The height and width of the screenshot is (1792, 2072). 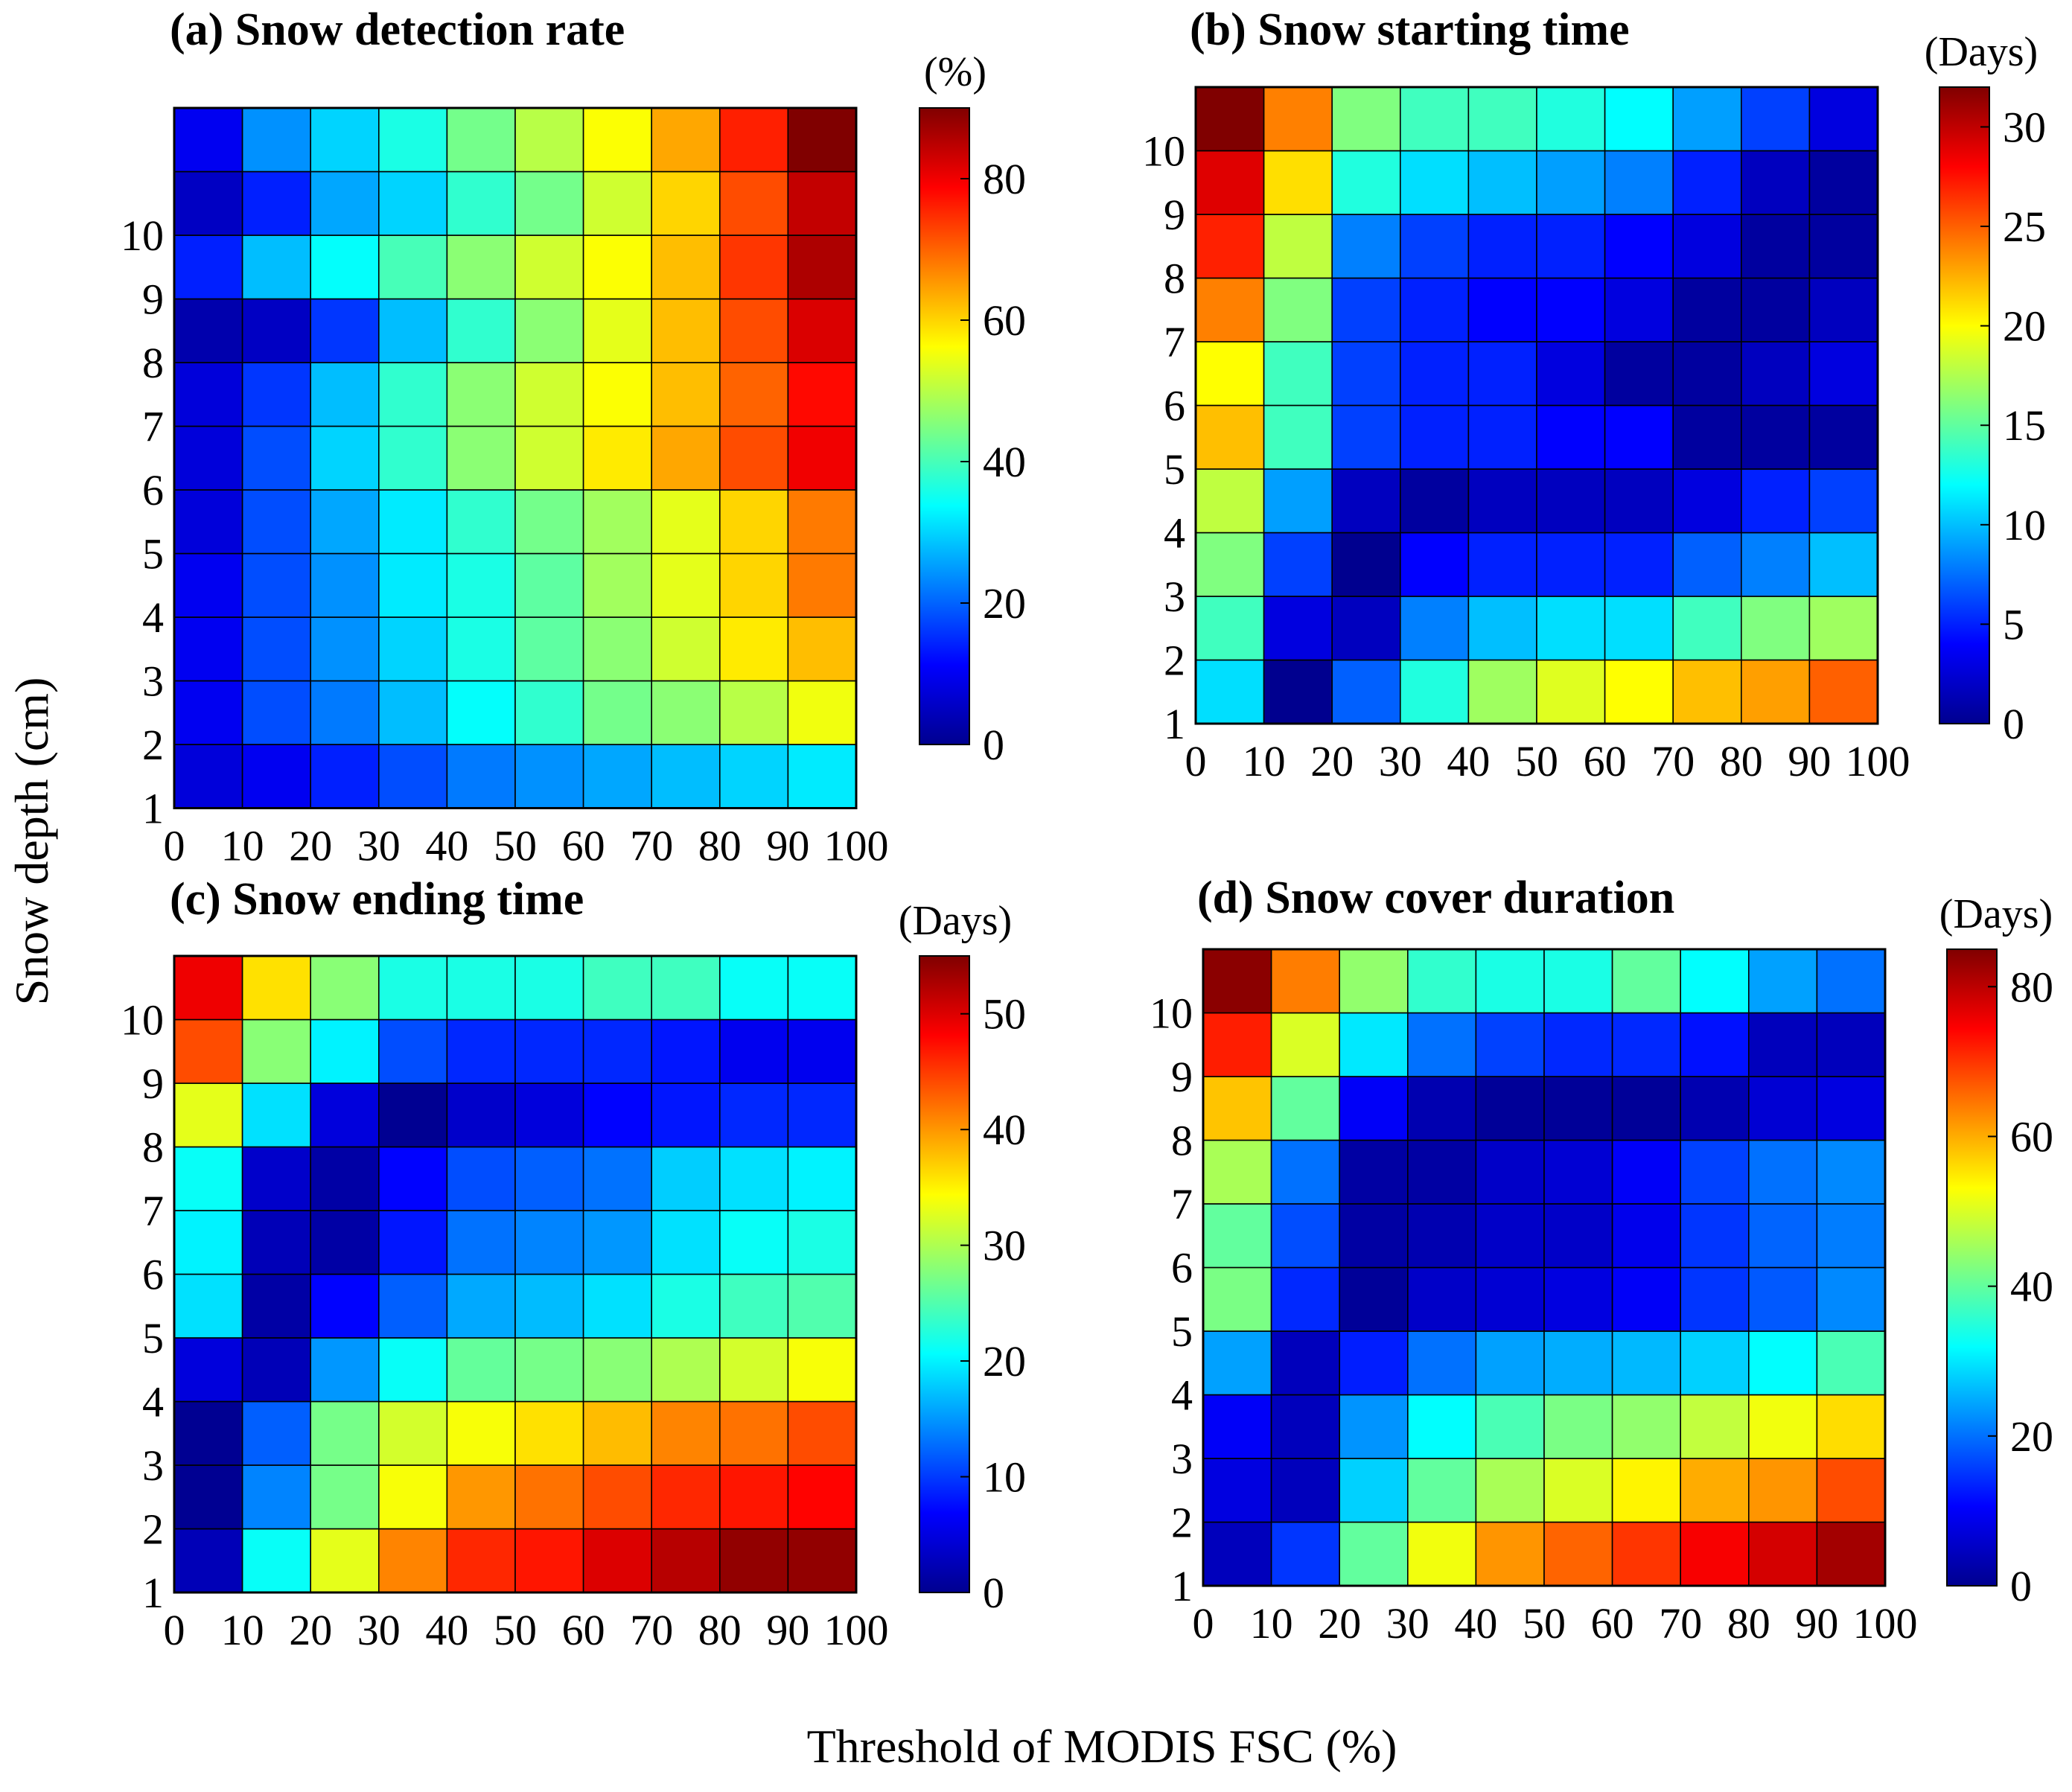 What do you see at coordinates (1004, 1130) in the screenshot?
I see `colorbar-tick-label: 40` at bounding box center [1004, 1130].